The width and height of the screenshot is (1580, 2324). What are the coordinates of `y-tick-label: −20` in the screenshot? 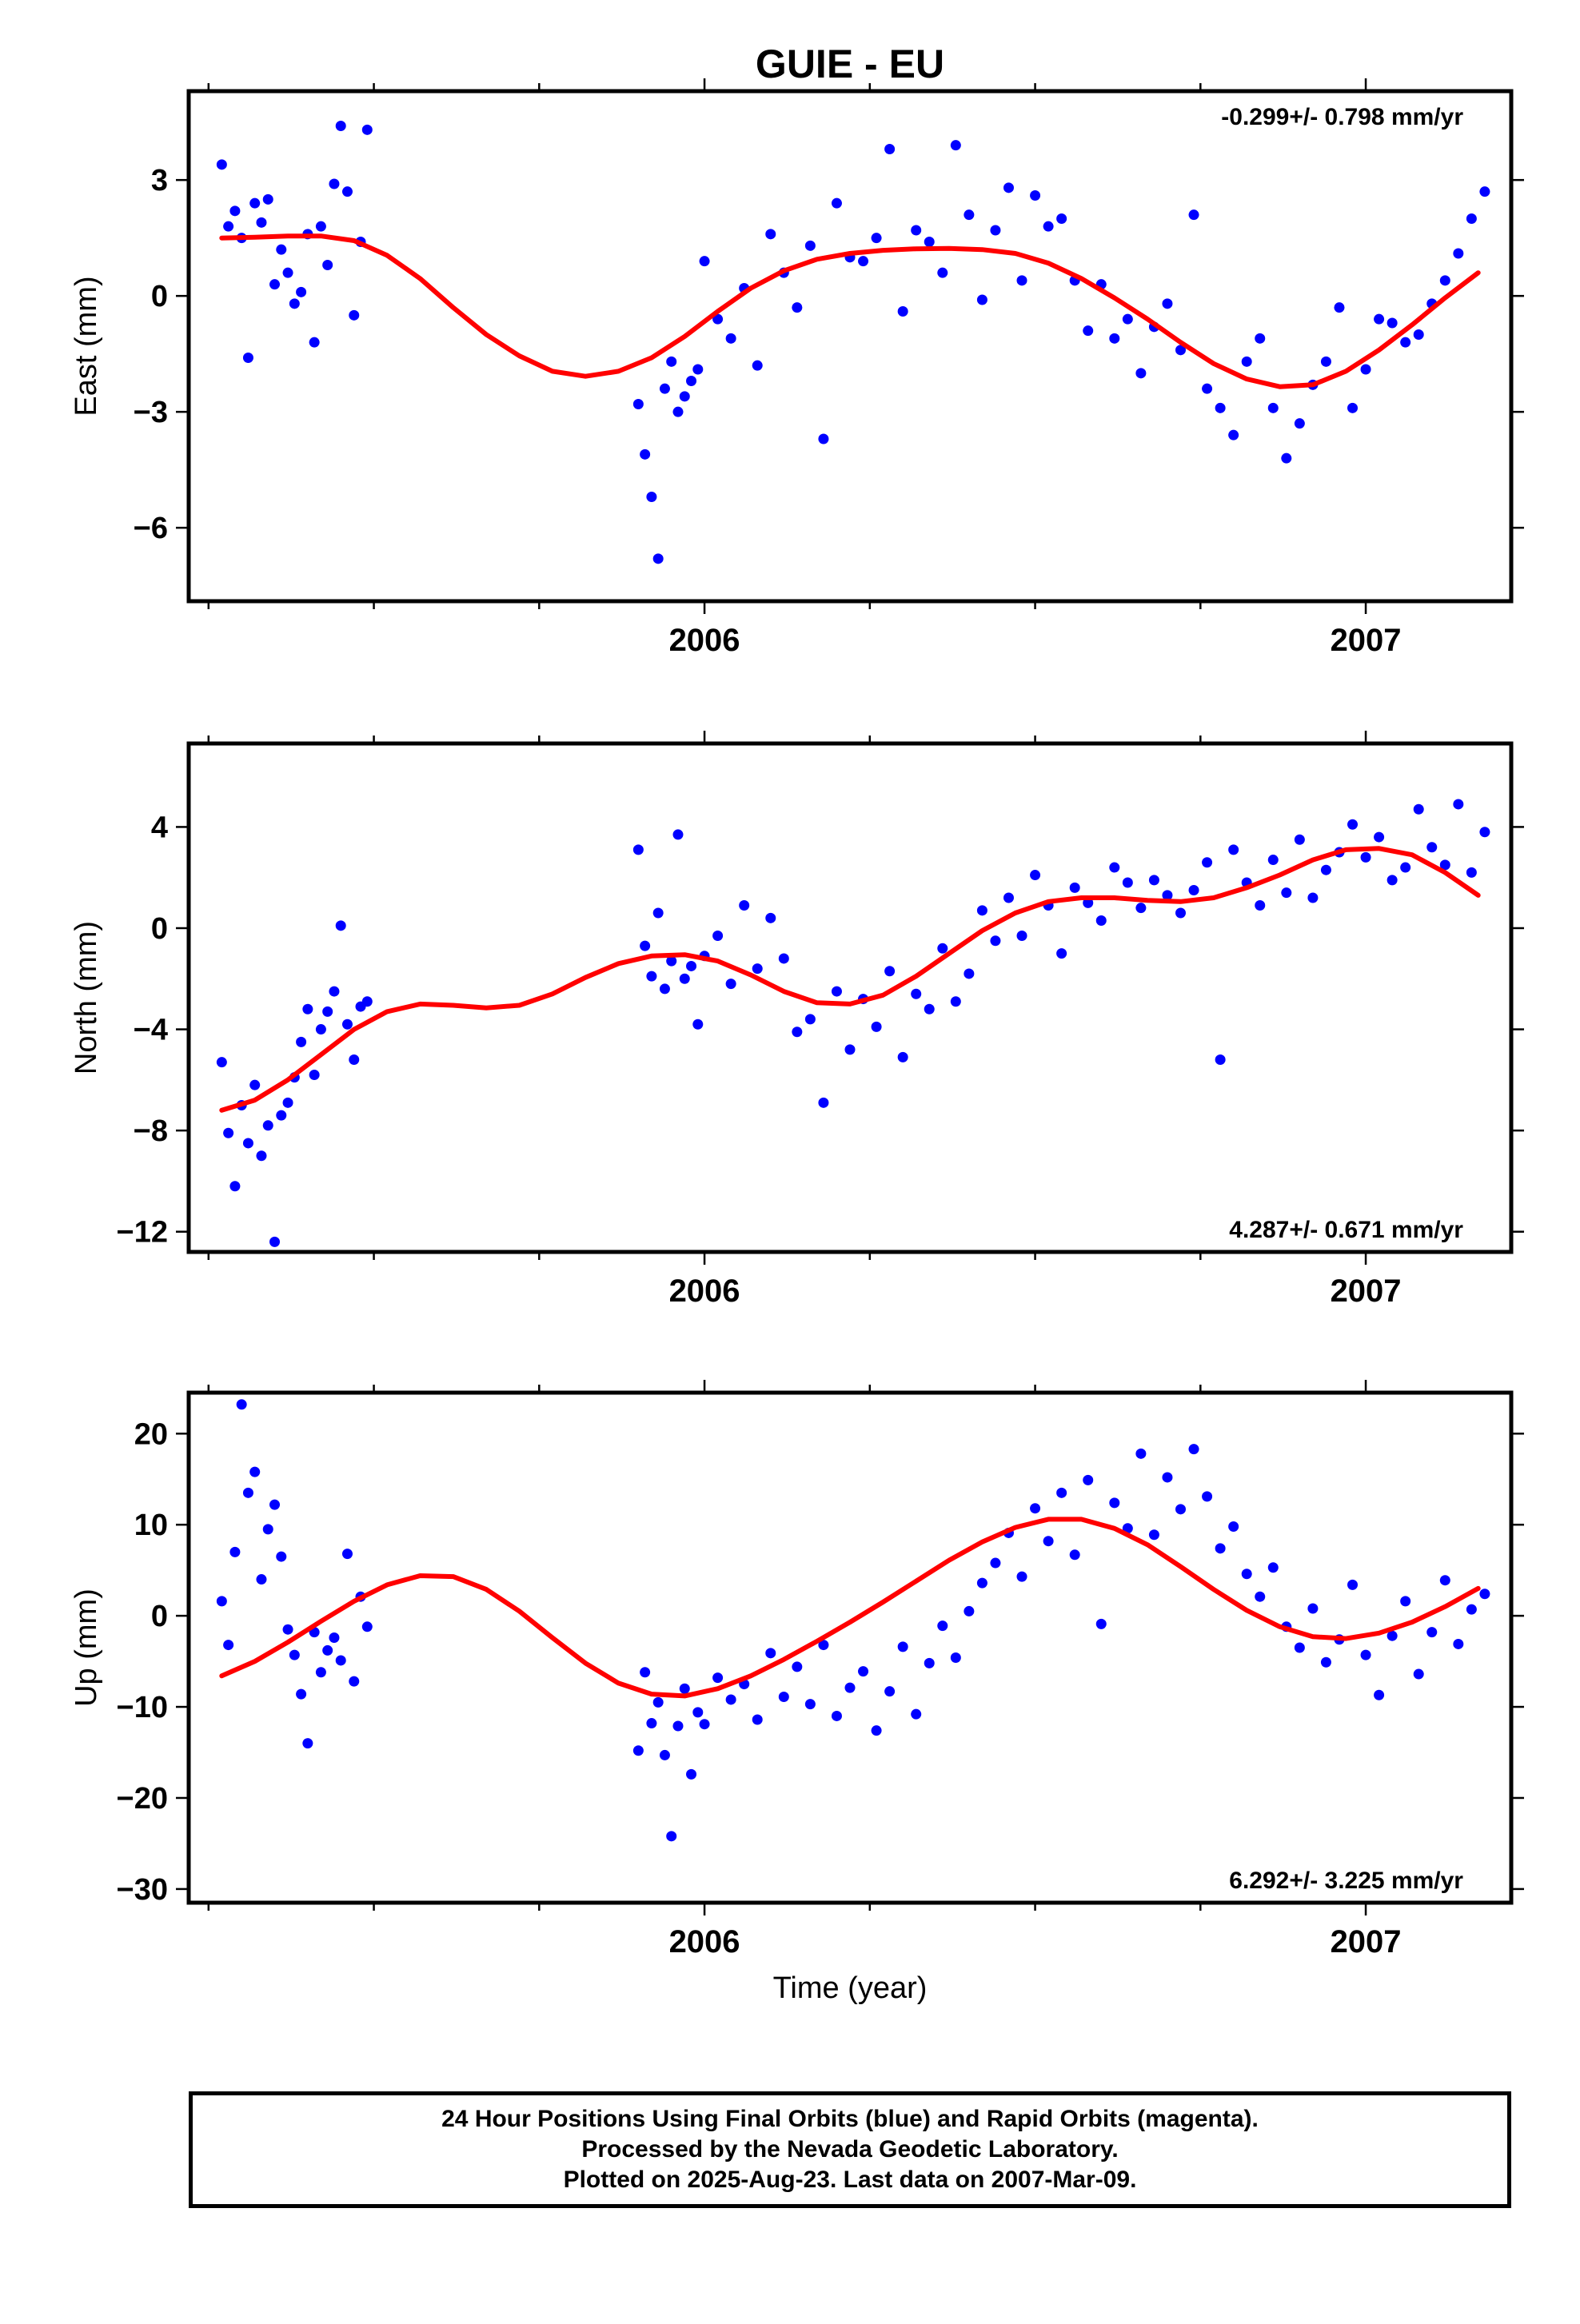 It's located at (143, 1799).